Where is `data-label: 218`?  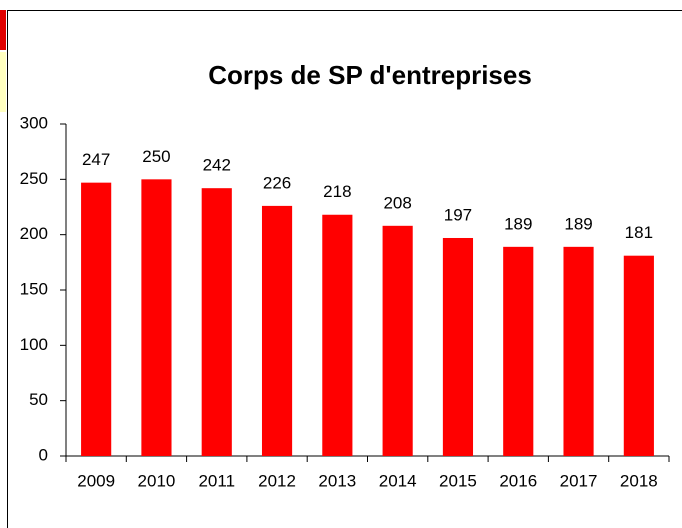 data-label: 218 is located at coordinates (337, 191).